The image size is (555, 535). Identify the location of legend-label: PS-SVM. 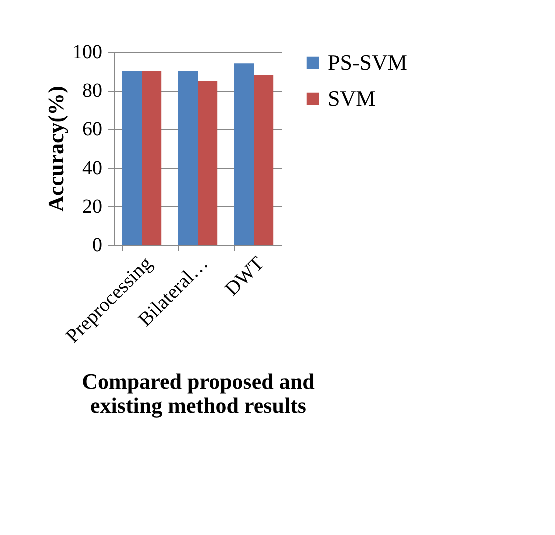
(368, 62).